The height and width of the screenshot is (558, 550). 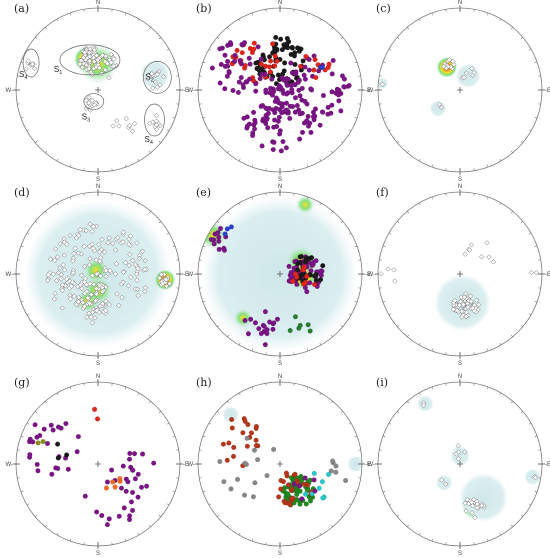 What do you see at coordinates (382, 382) in the screenshot?
I see `panel-label: (i)` at bounding box center [382, 382].